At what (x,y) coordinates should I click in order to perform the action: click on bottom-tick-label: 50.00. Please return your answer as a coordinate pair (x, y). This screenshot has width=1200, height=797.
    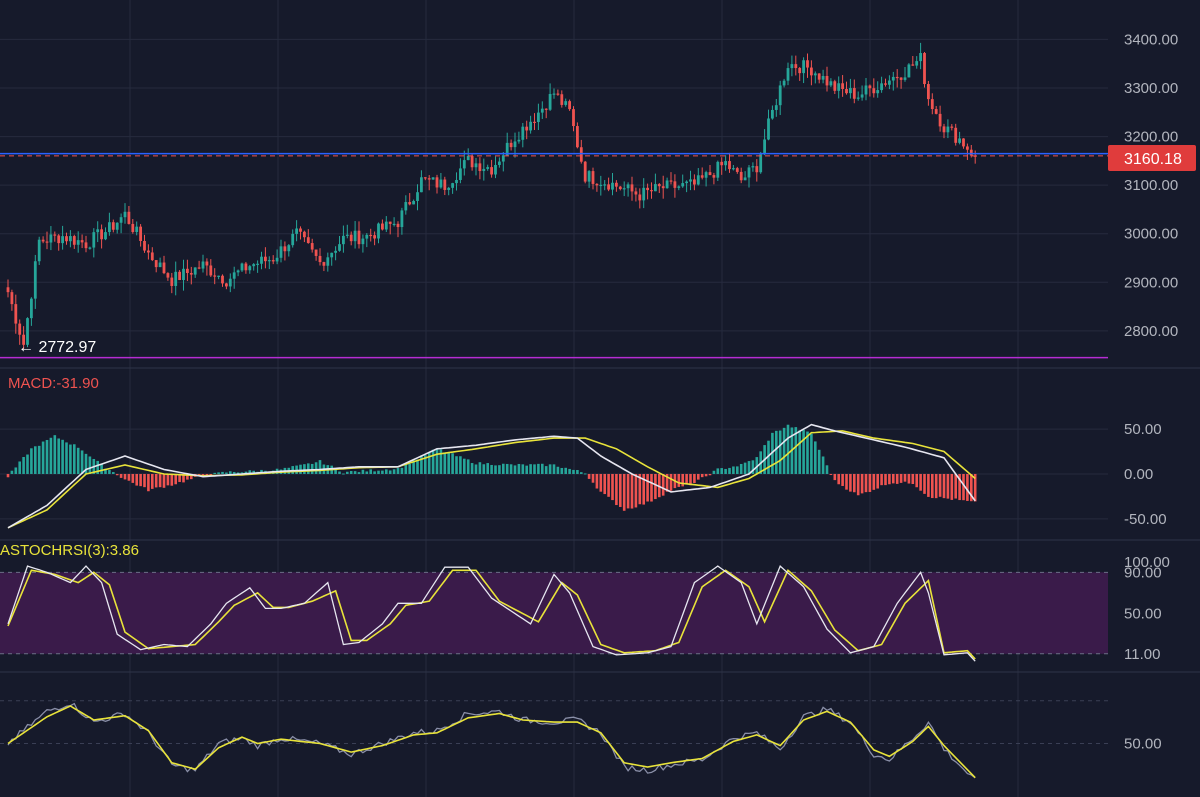
    Looking at the image, I should click on (1143, 744).